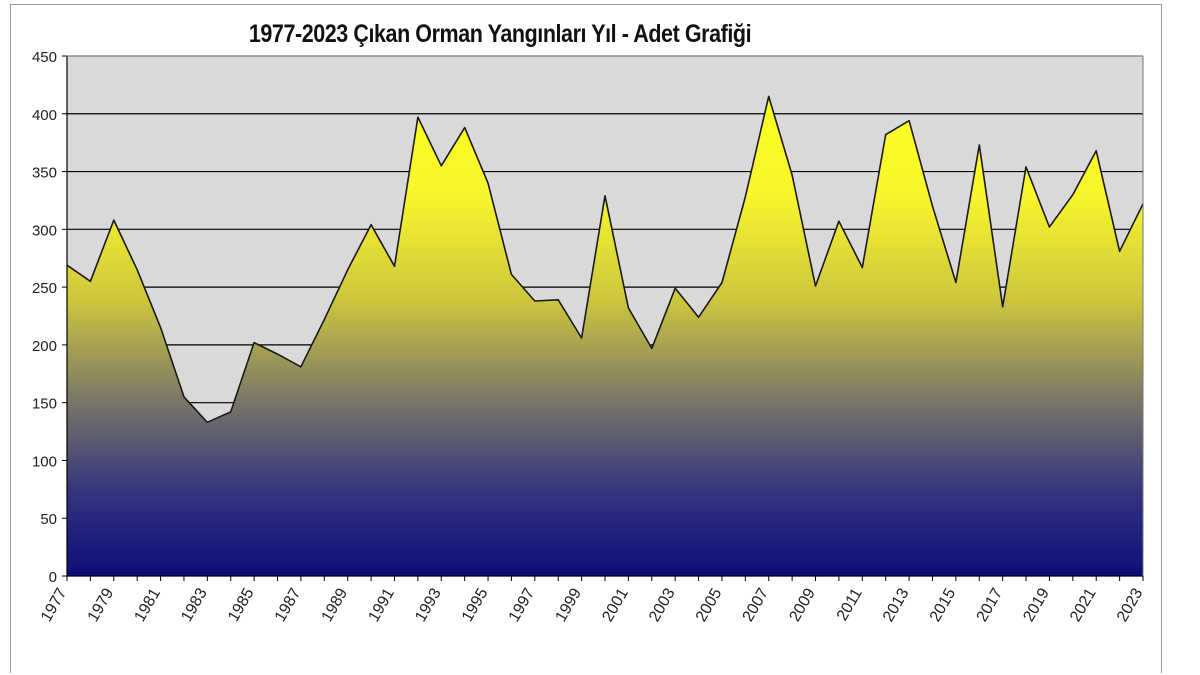  Describe the element at coordinates (522, 604) in the screenshot. I see `x-tick-label: 1997` at that location.